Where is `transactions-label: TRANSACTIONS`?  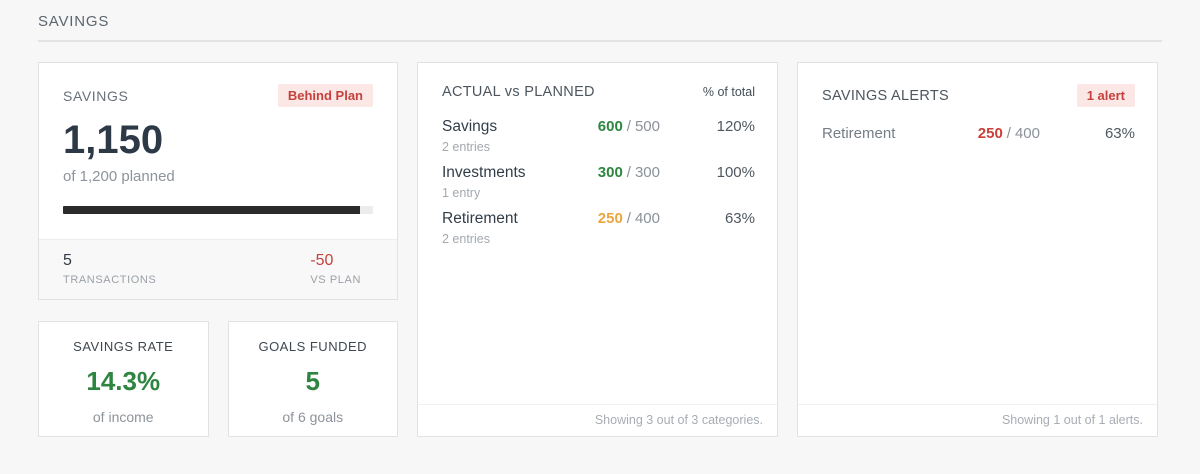 transactions-label: TRANSACTIONS is located at coordinates (110, 280).